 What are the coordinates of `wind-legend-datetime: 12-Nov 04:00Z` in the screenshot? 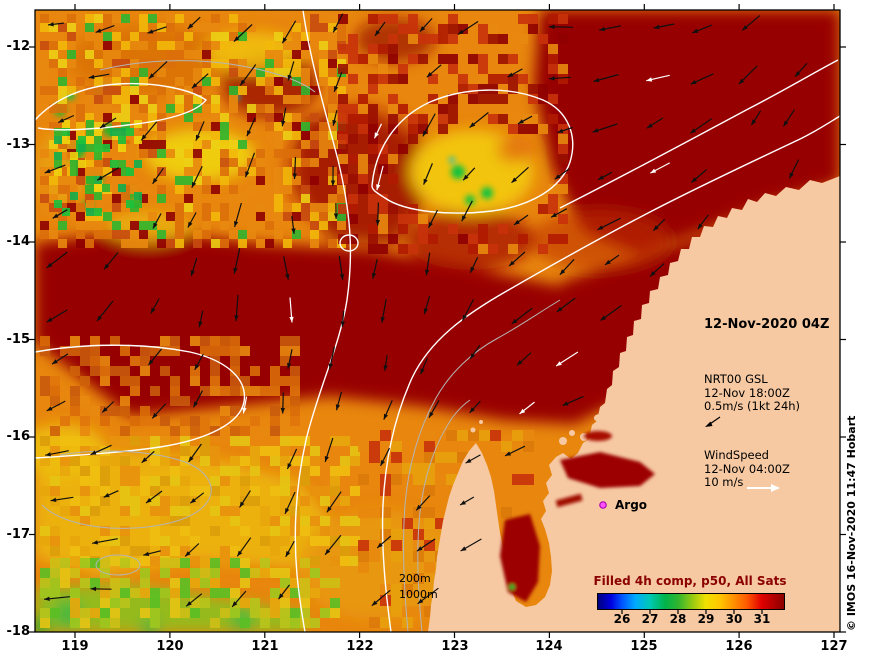 It's located at (747, 468).